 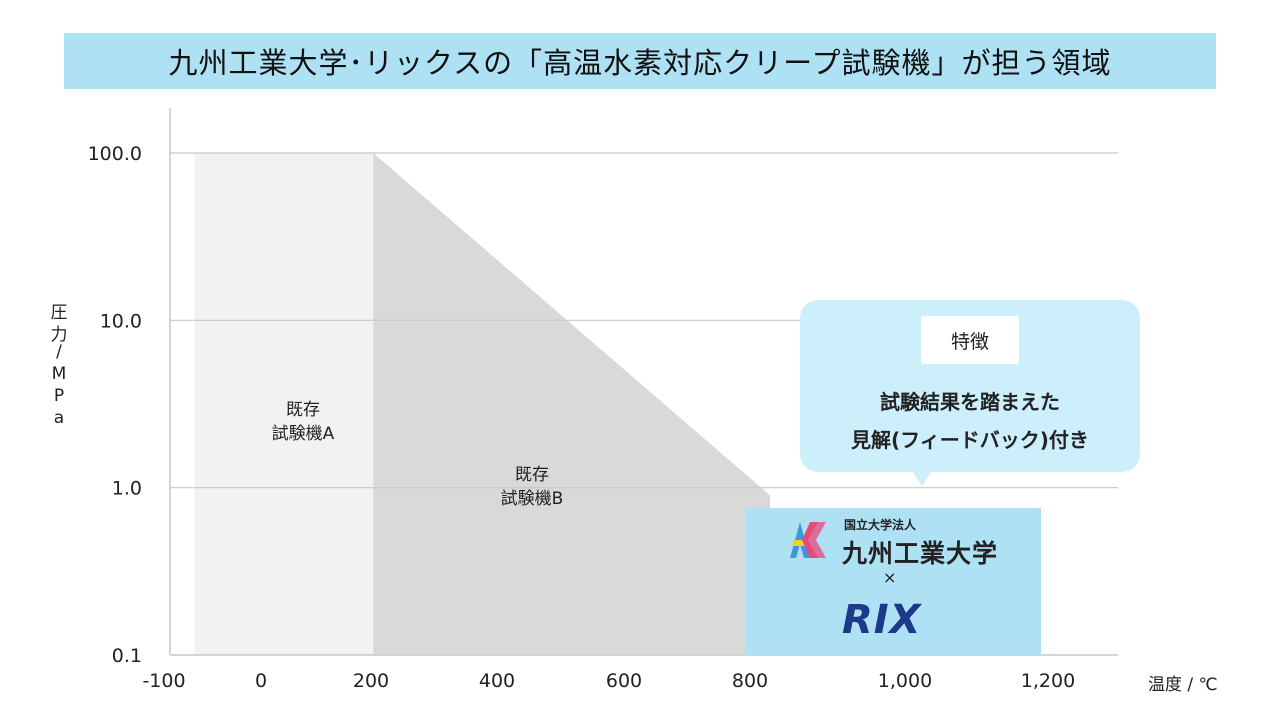 What do you see at coordinates (970, 440) in the screenshot?
I see `callout-text-line2: 見解(フィードバック)付き` at bounding box center [970, 440].